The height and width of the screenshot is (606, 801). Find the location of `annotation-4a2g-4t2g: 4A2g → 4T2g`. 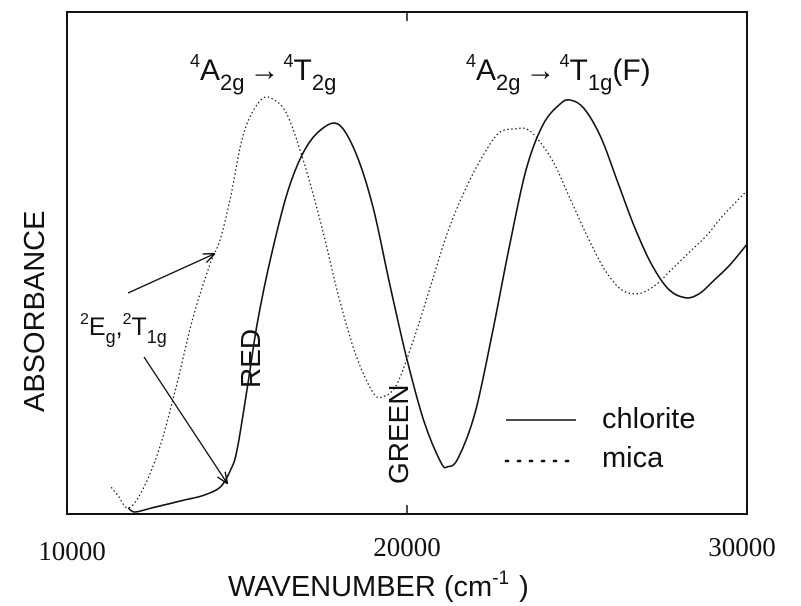

annotation-4a2g-4t2g: 4A2g → 4T2g is located at coordinates (263, 73).